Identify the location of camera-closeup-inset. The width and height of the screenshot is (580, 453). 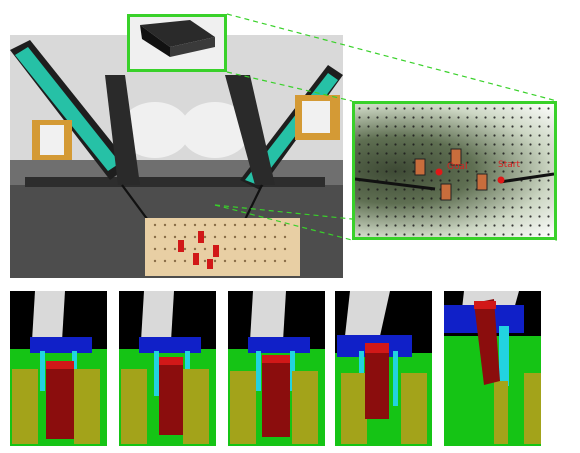
(177, 43).